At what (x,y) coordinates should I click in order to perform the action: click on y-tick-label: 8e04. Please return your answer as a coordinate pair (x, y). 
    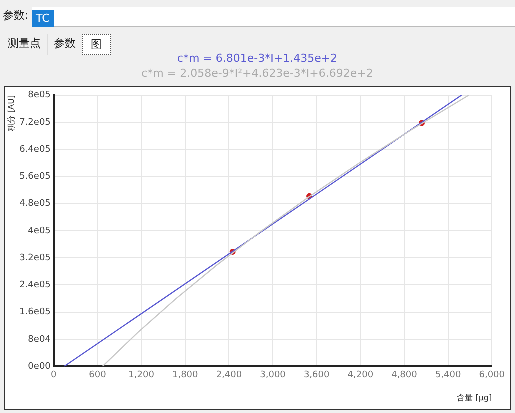
    Looking at the image, I should click on (40, 339).